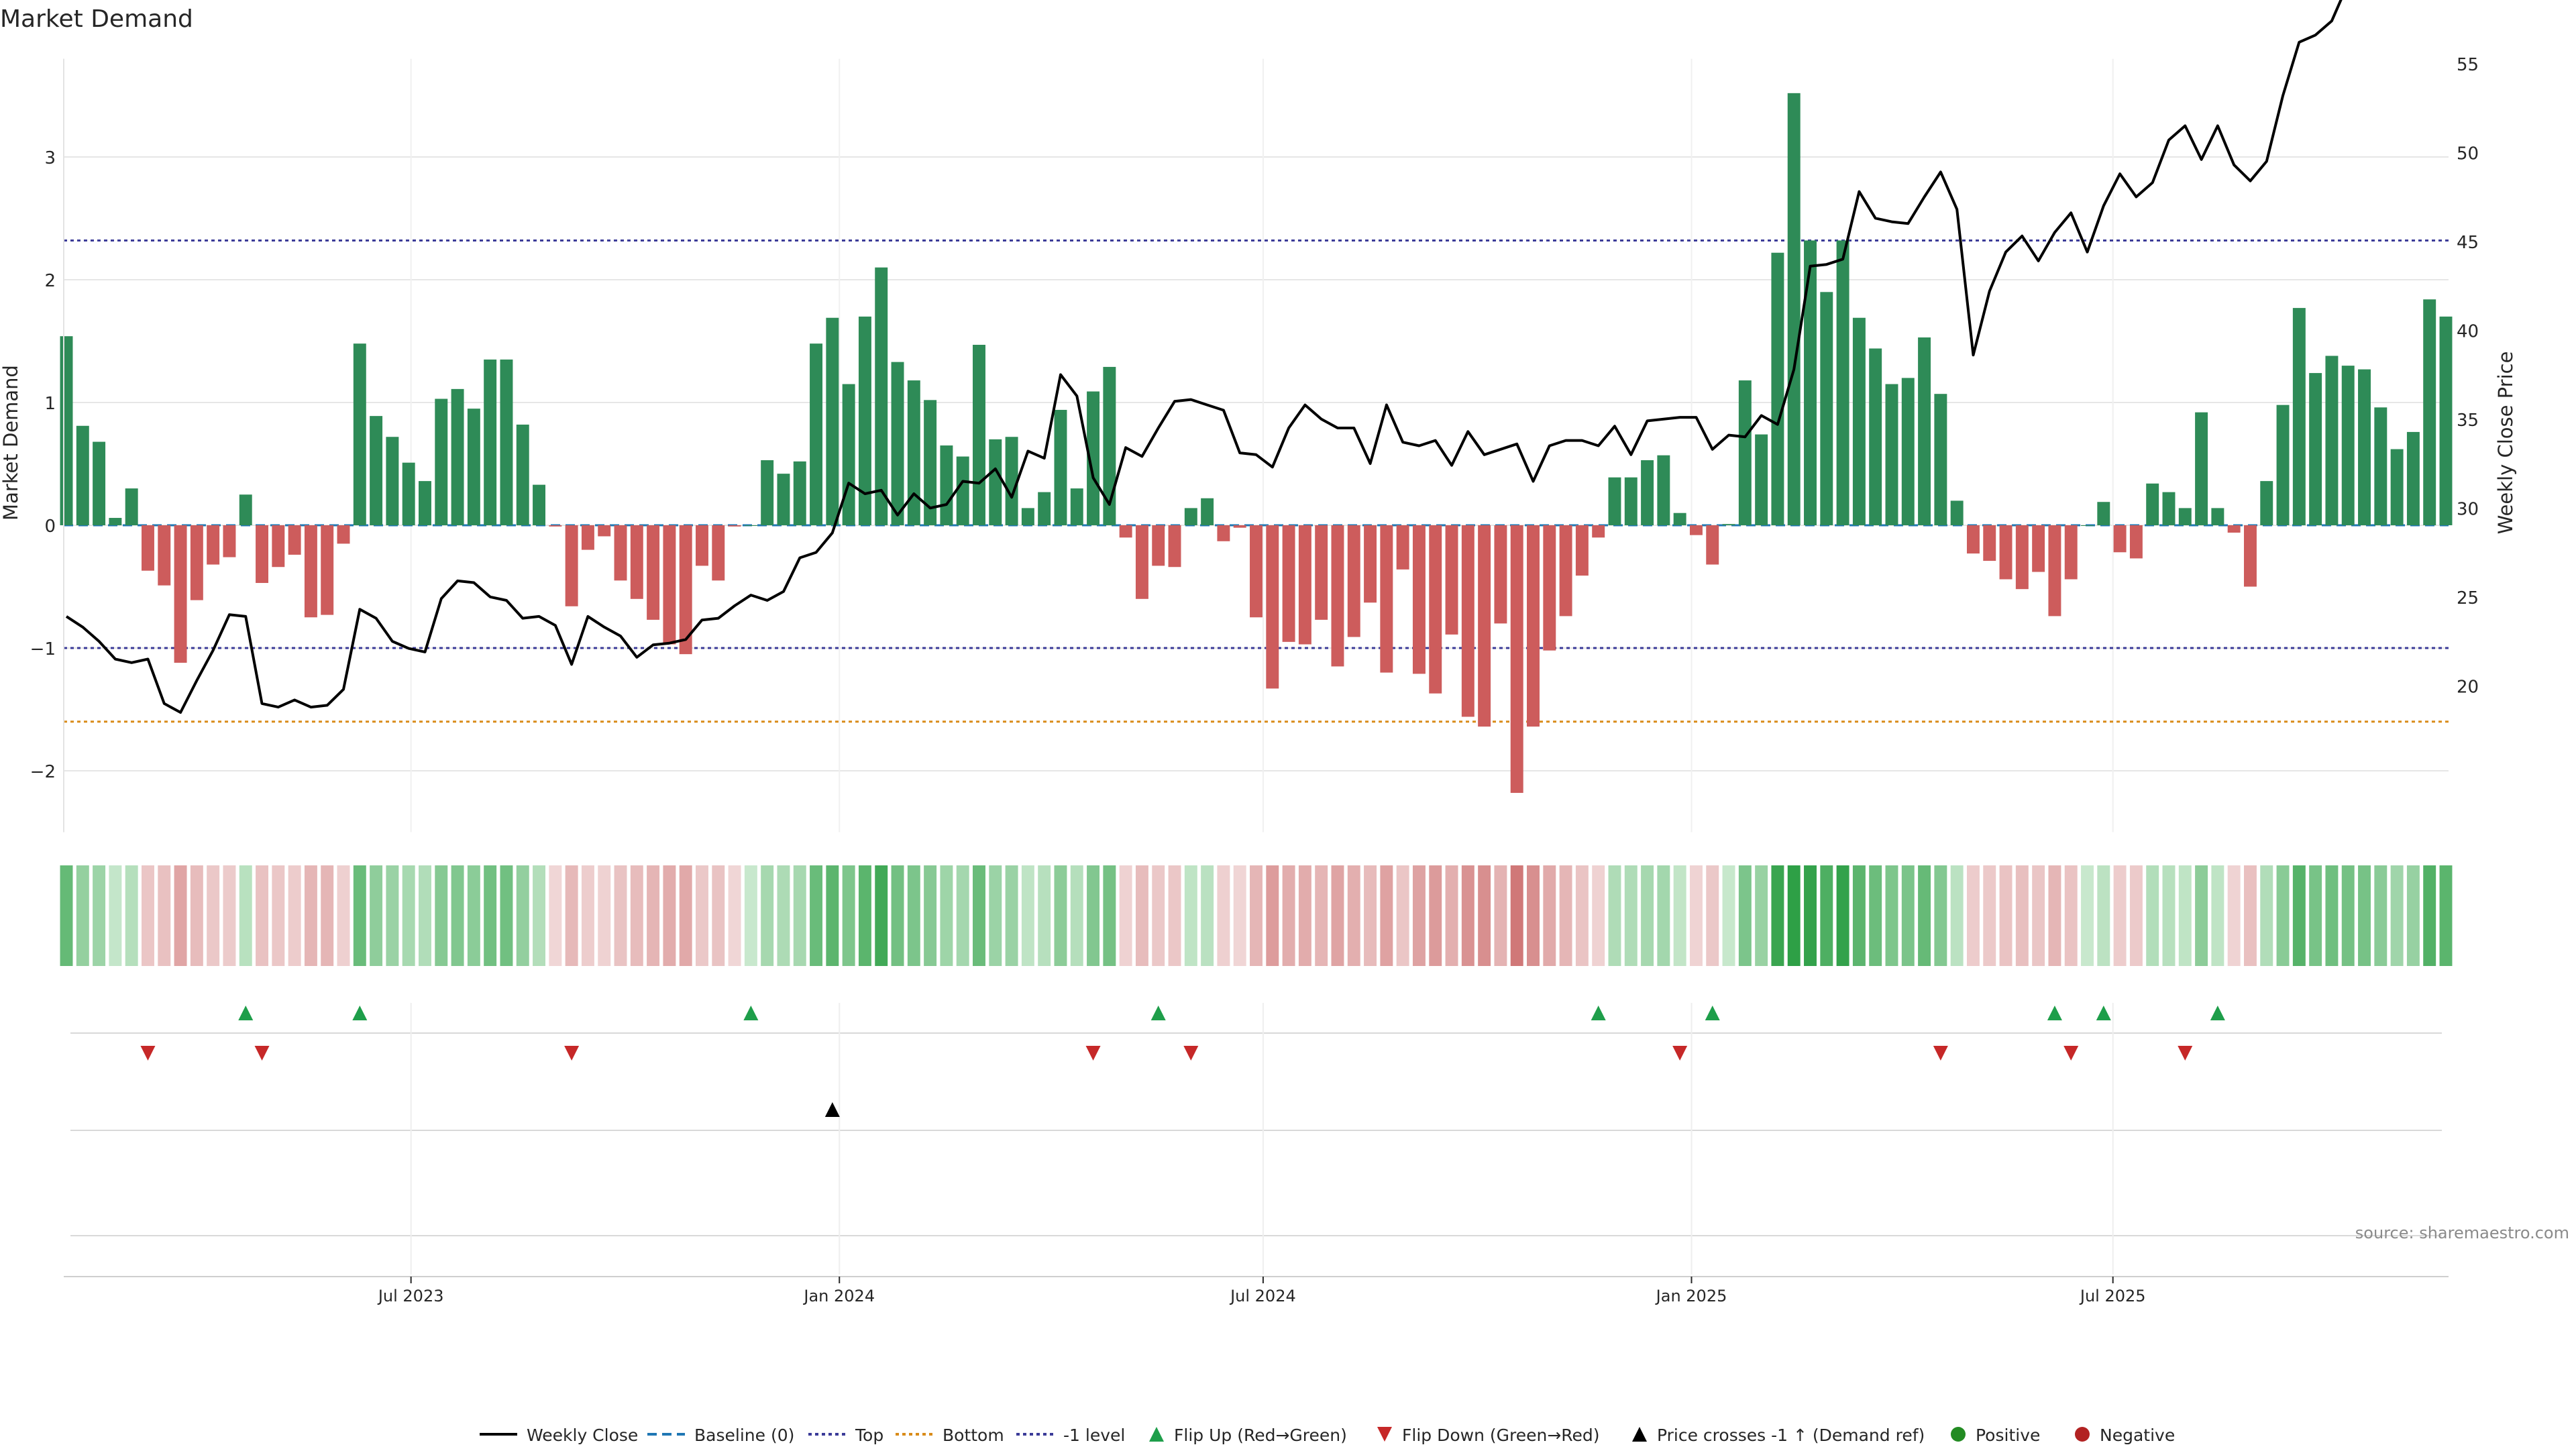 The width and height of the screenshot is (2576, 1449). Describe the element at coordinates (2112, 1296) in the screenshot. I see `x-tick-label: Jul 2025` at that location.